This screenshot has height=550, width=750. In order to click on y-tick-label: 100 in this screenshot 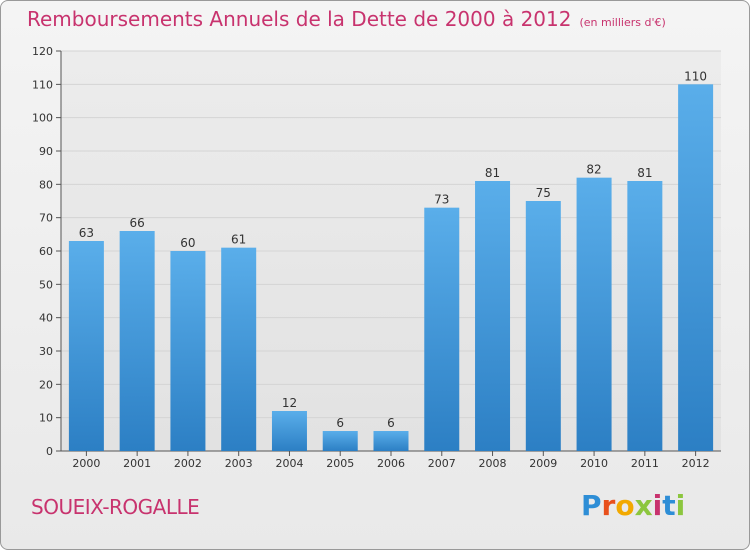, I will do `click(42, 118)`.